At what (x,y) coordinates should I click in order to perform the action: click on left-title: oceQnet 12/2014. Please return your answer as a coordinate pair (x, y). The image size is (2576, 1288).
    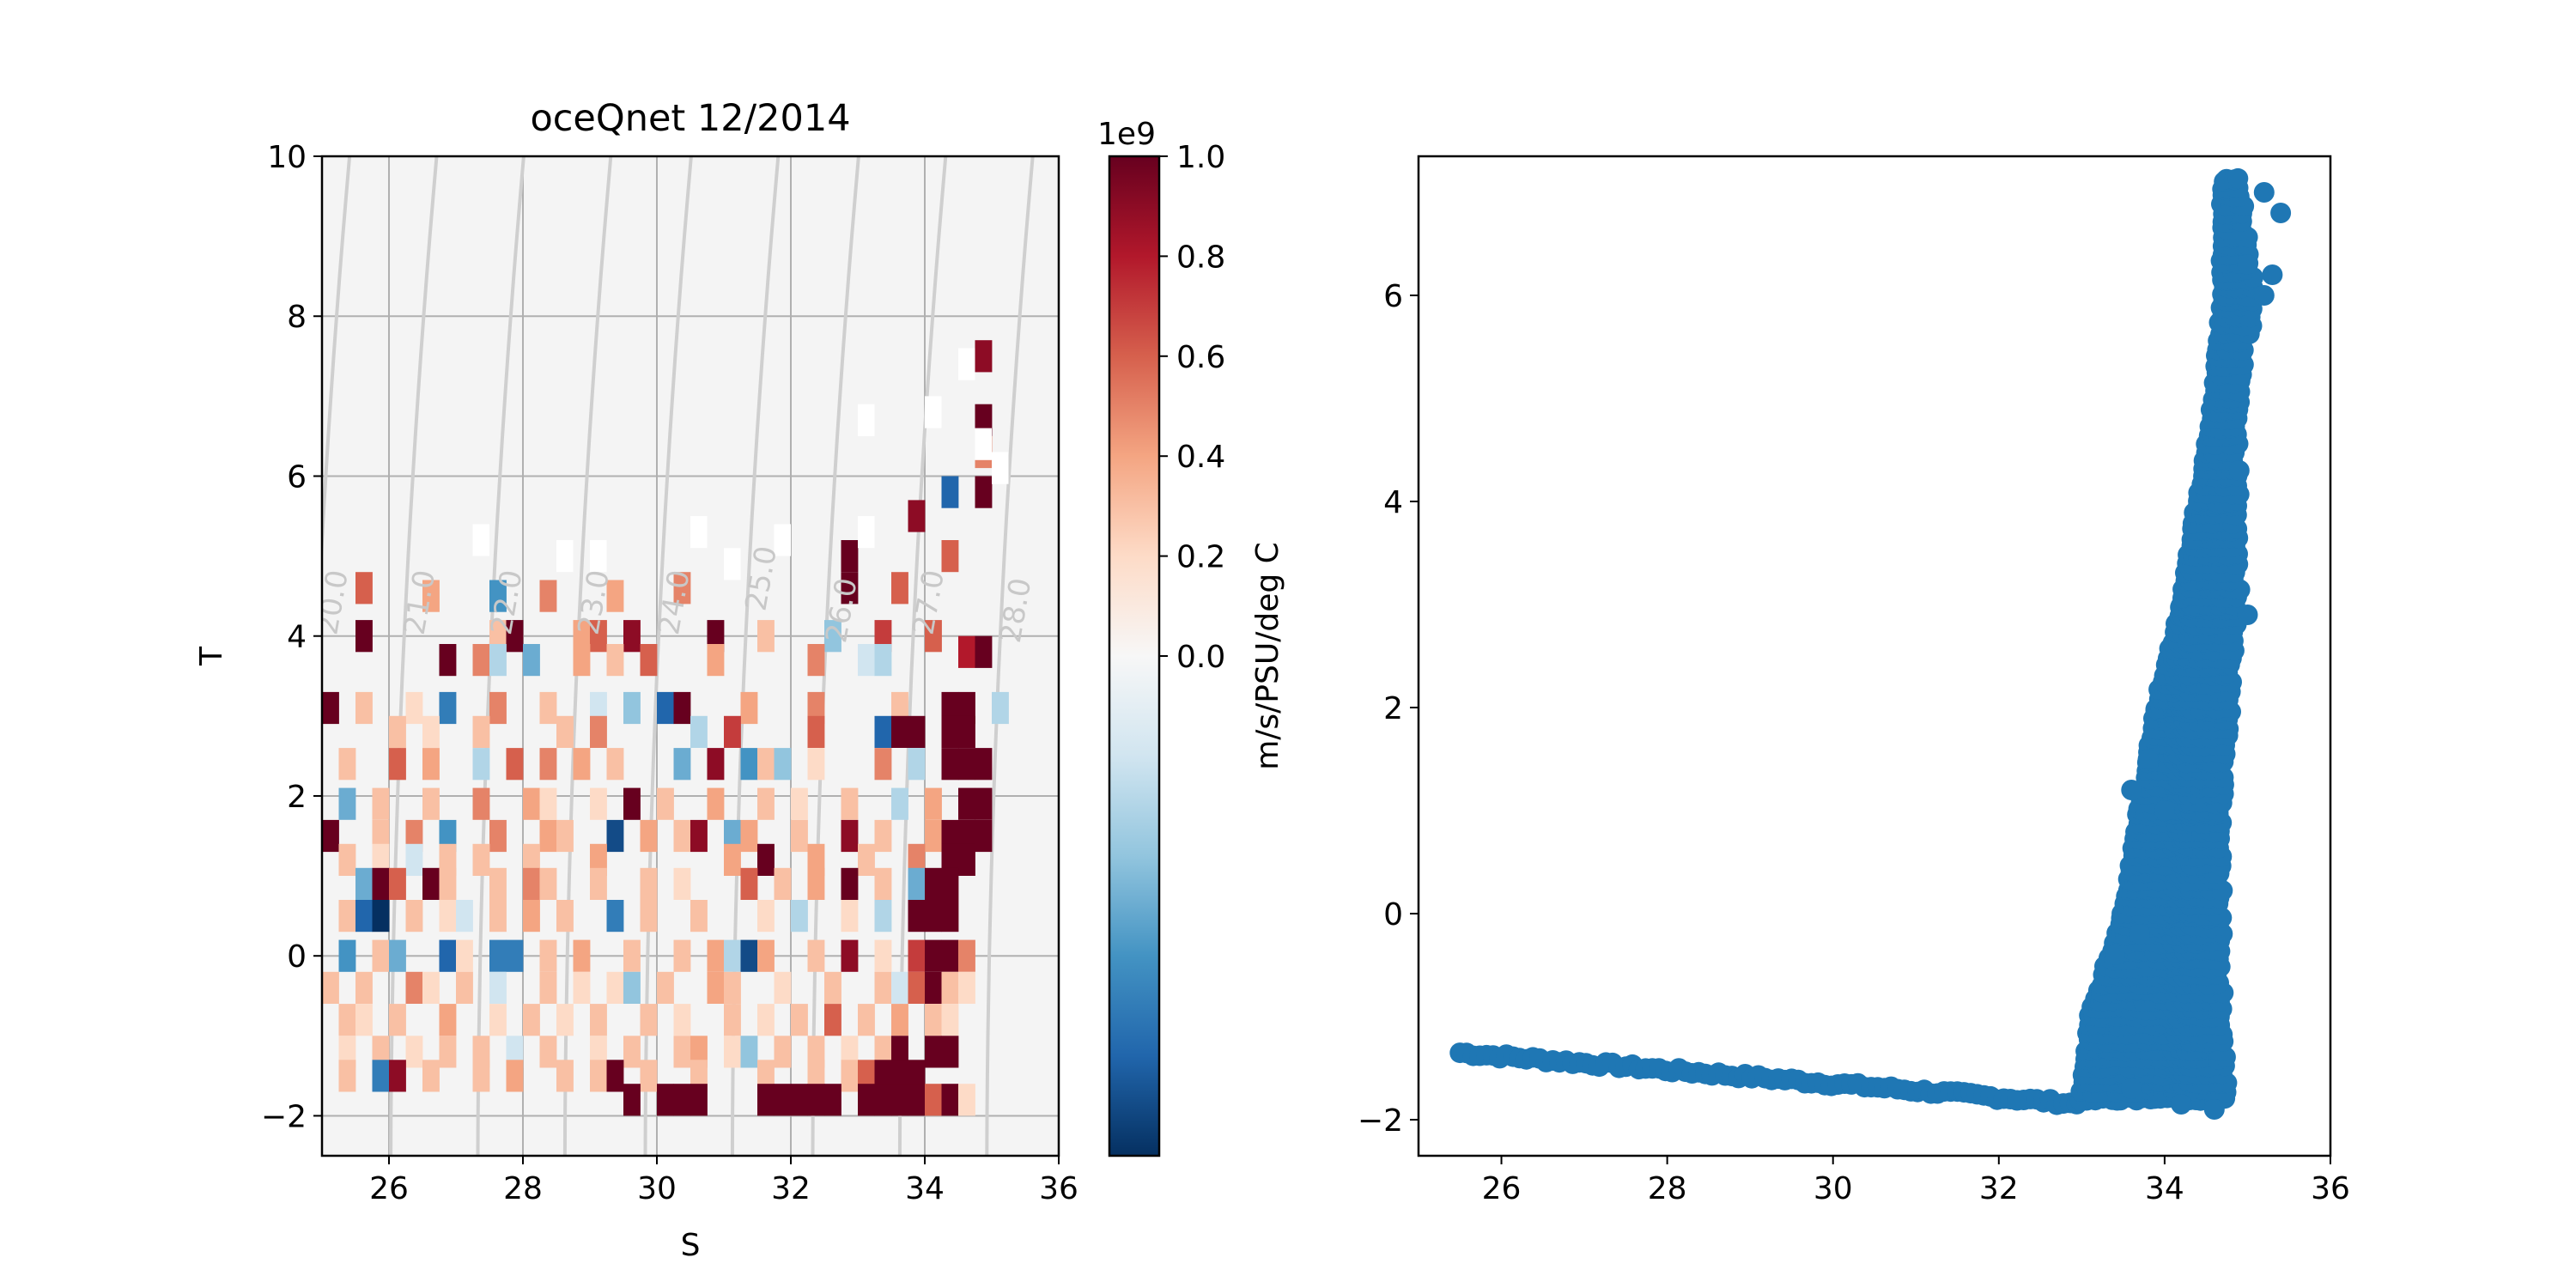
    Looking at the image, I should click on (690, 118).